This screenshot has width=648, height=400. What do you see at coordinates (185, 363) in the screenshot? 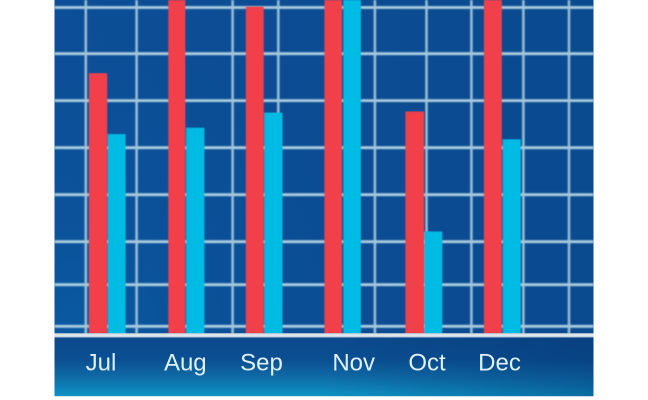
I see `svg-text: Aug` at bounding box center [185, 363].